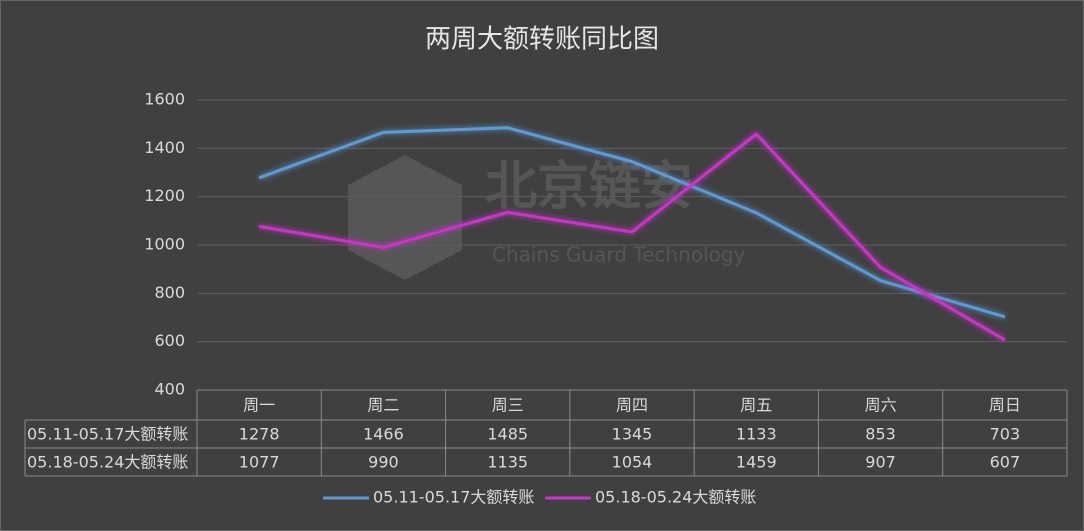 The image size is (1084, 531). What do you see at coordinates (164, 99) in the screenshot?
I see `y-tick-label: 1600` at bounding box center [164, 99].